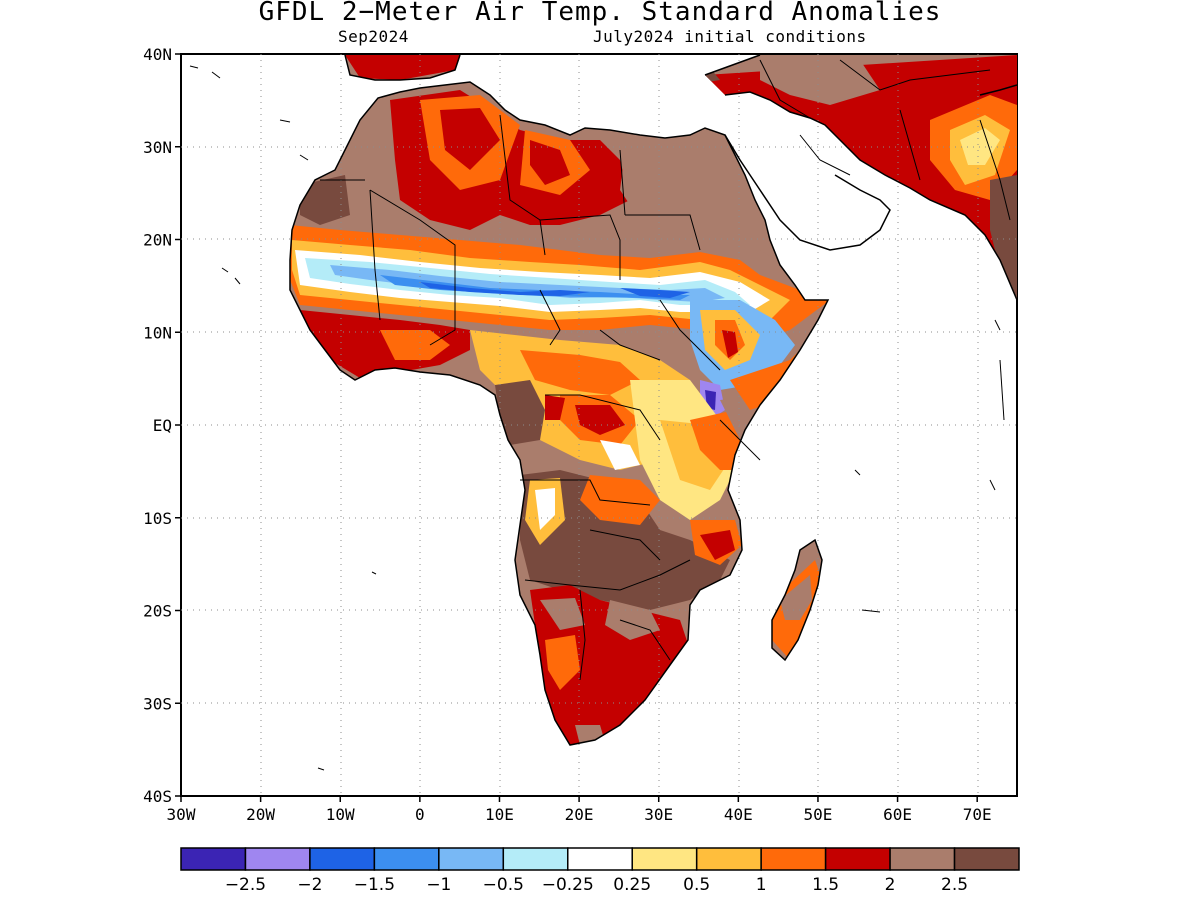 The width and height of the screenshot is (1200, 900). What do you see at coordinates (340, 814) in the screenshot?
I see `lon-tick-label: 10W` at bounding box center [340, 814].